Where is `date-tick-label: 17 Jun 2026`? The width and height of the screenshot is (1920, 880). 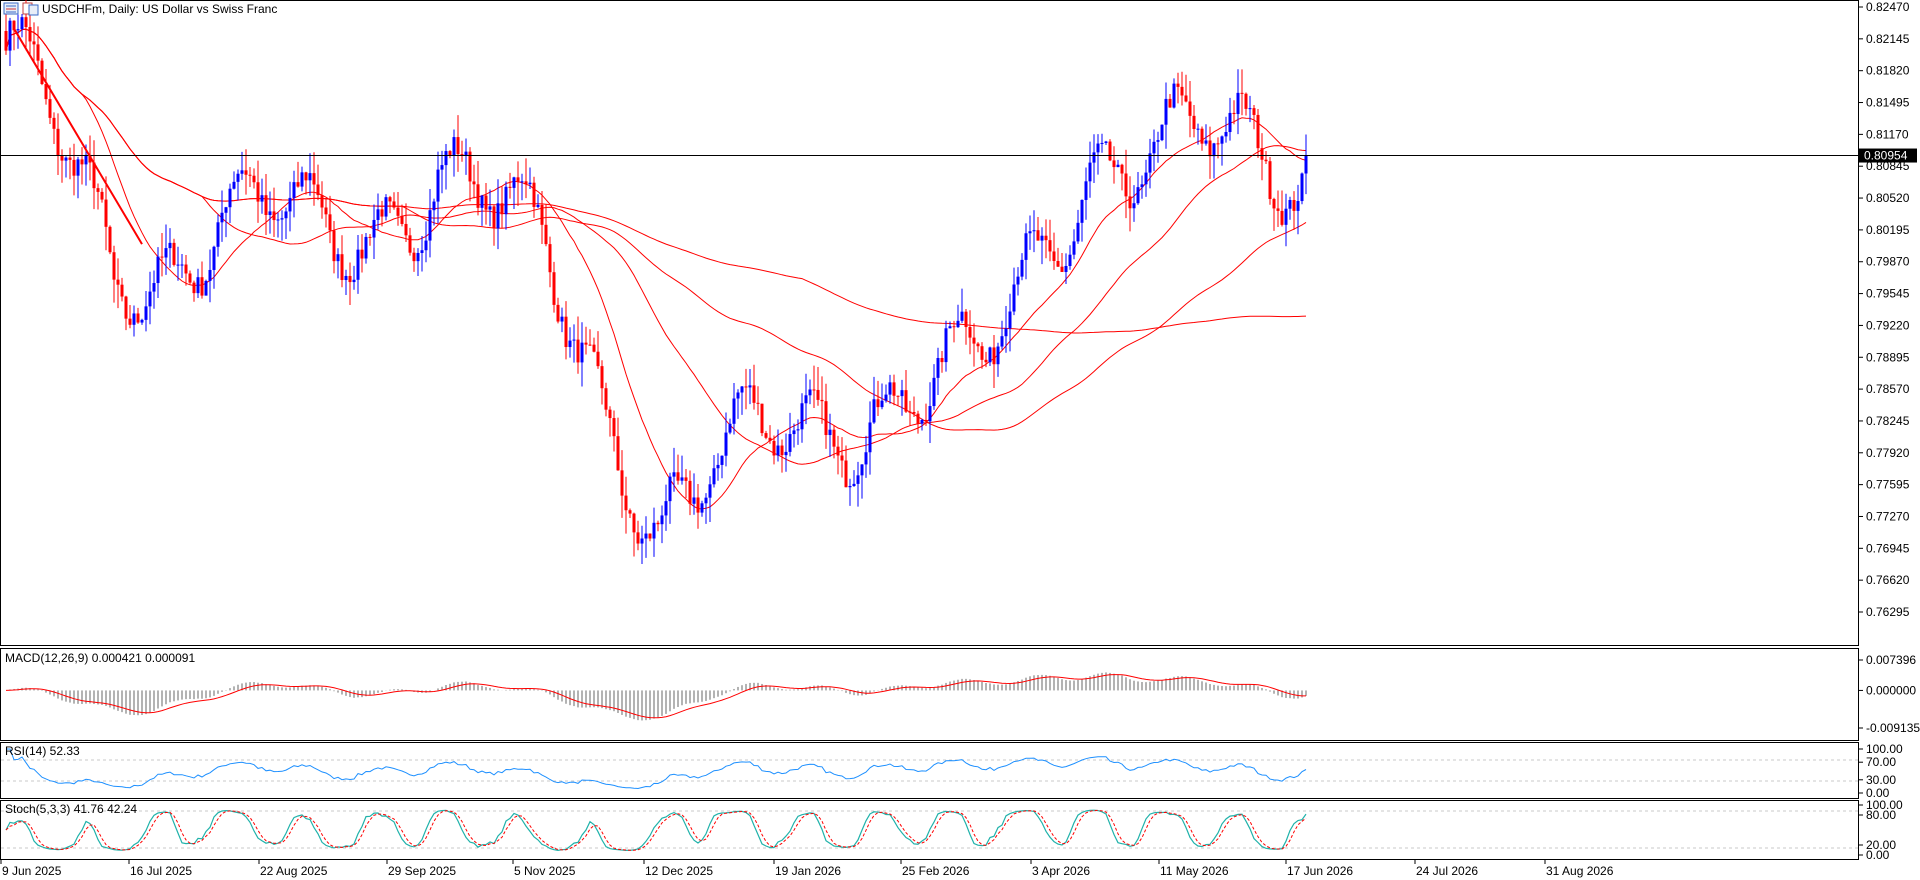
date-tick-label: 17 Jun 2026 is located at coordinates (1320, 871).